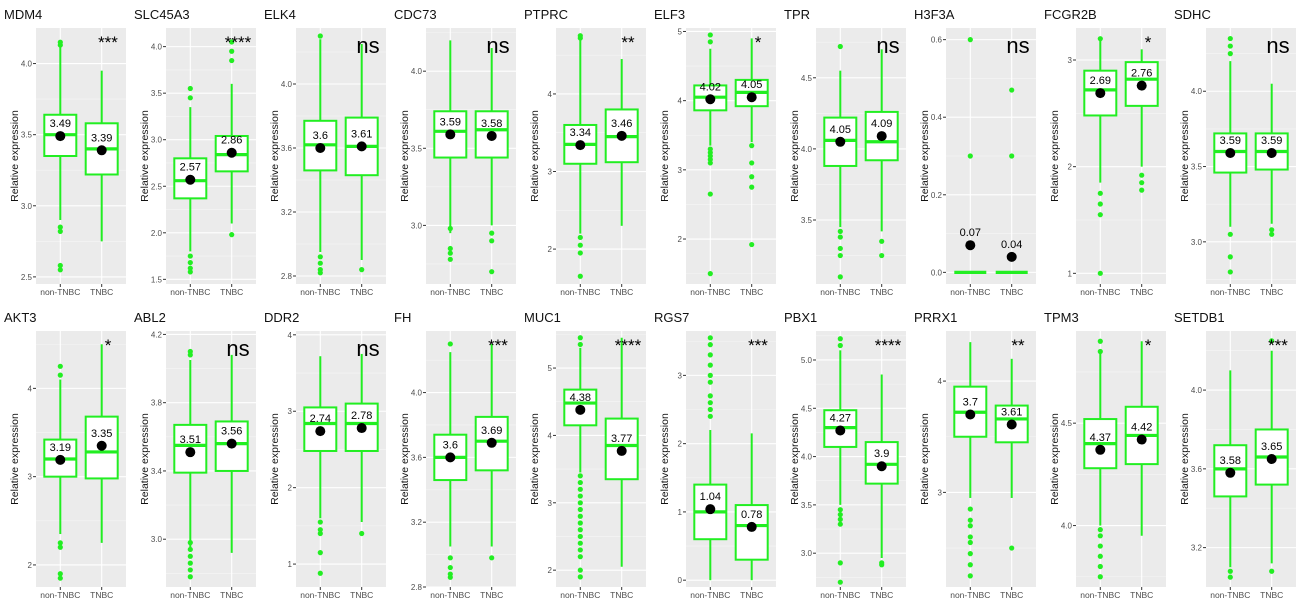 This screenshot has width=1304, height=606. Describe the element at coordinates (20, 317) in the screenshot. I see `facet-title: AKT3` at that location.